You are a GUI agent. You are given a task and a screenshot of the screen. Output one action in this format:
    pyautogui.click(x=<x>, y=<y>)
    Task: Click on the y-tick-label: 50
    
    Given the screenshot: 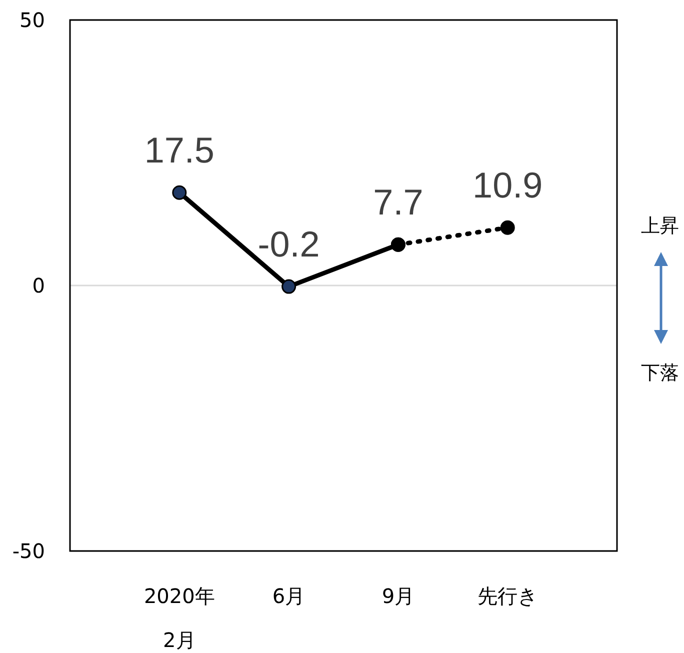 What is the action you would take?
    pyautogui.click(x=32, y=20)
    